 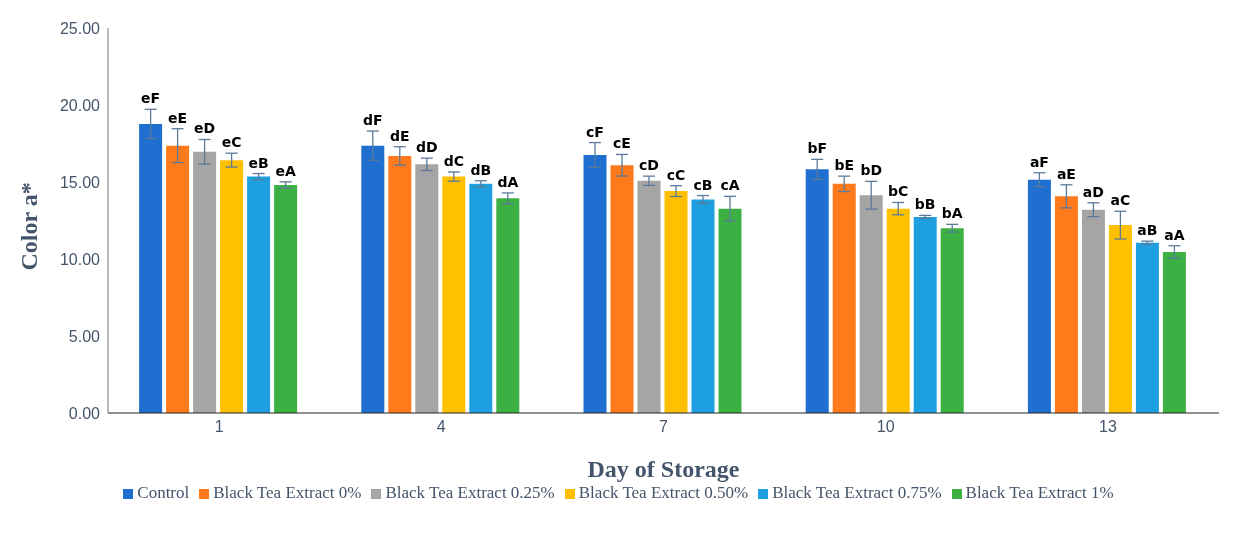 What do you see at coordinates (871, 170) in the screenshot?
I see `data-label: bD` at bounding box center [871, 170].